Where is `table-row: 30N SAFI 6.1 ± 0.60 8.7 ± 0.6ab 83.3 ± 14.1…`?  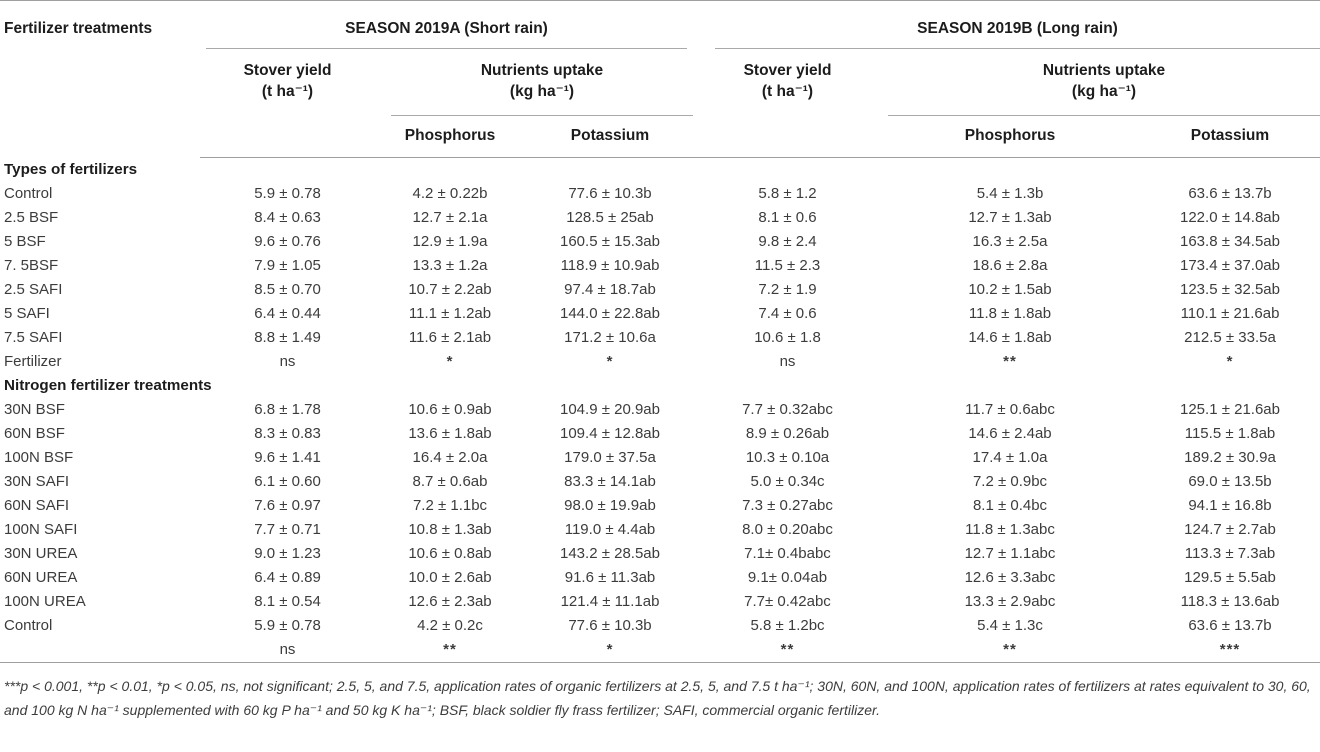 table-row: 30N SAFI 6.1 ± 0.60 8.7 ± 0.6ab 83.3 ± 14.1… is located at coordinates (660, 482).